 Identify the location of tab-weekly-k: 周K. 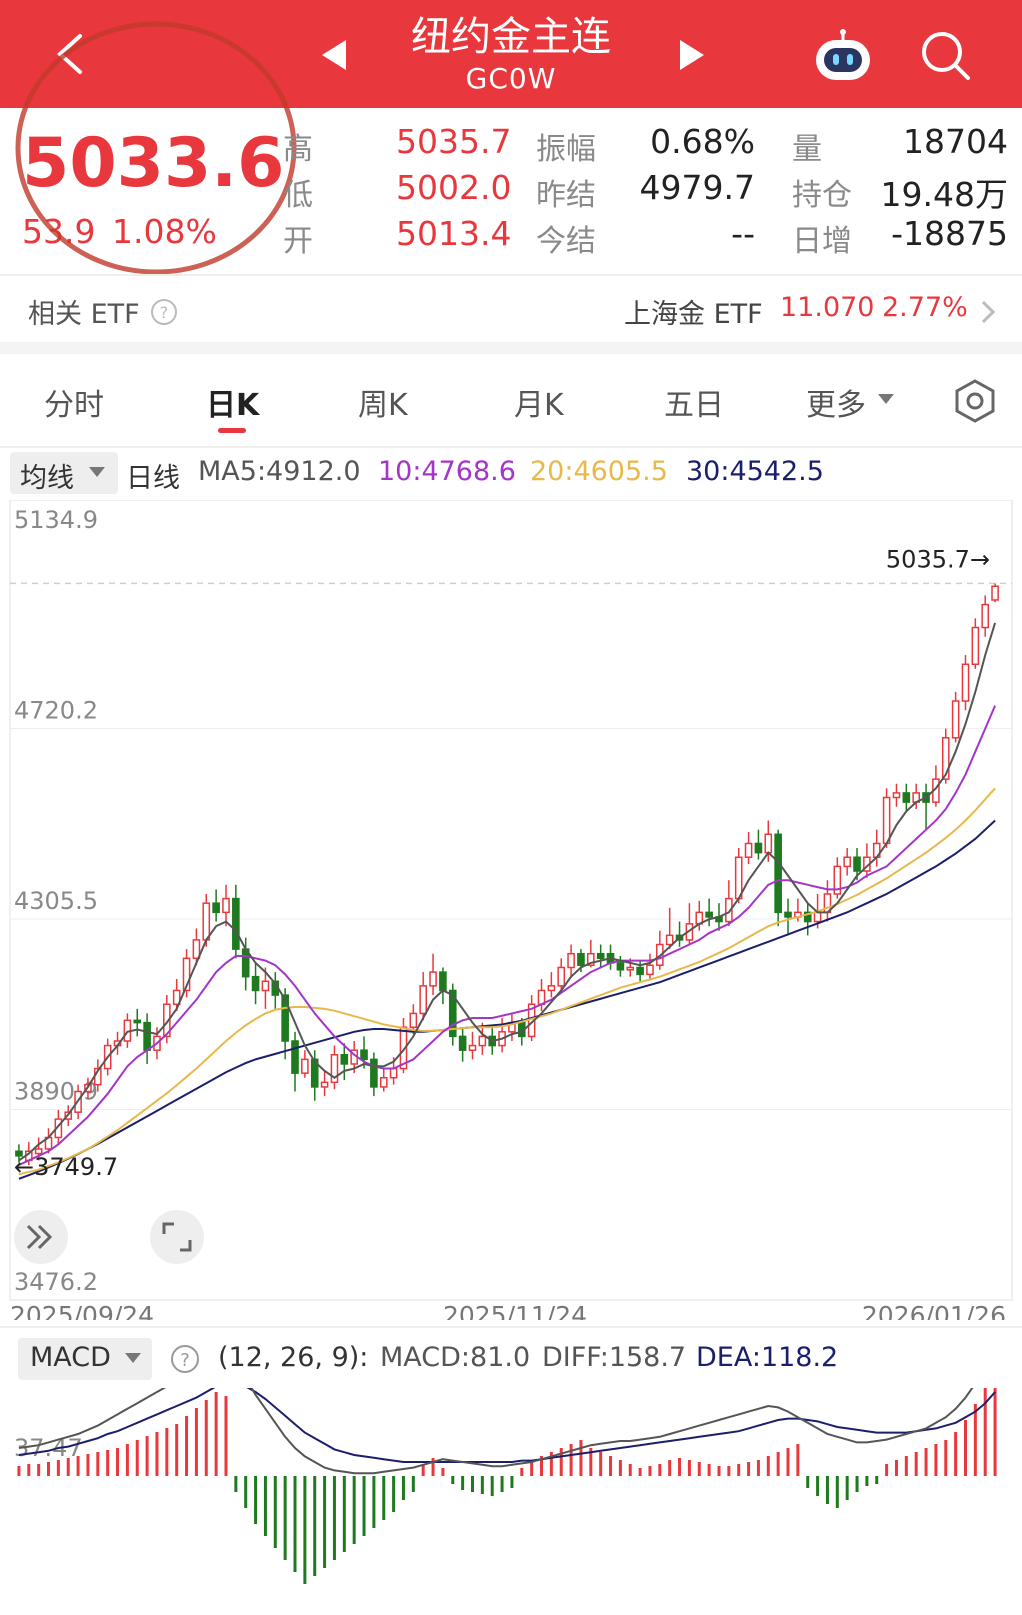
(383, 405).